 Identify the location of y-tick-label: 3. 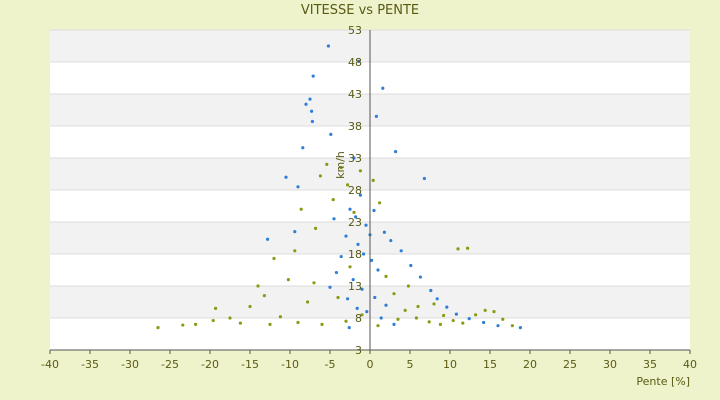
(358, 350).